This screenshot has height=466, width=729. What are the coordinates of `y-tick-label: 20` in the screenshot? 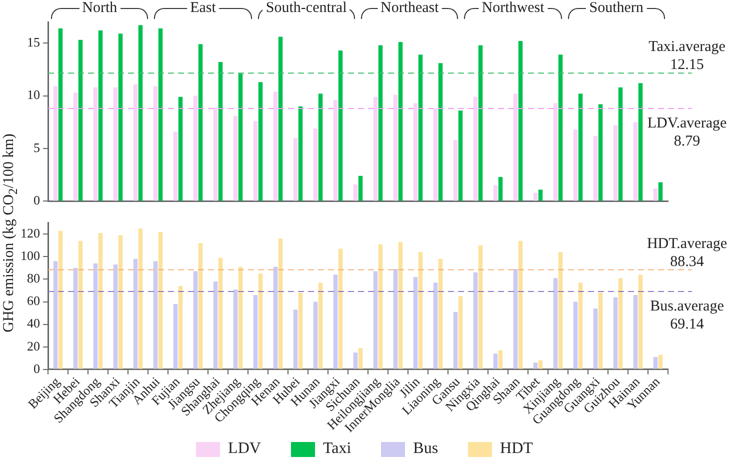 It's located at (33, 346).